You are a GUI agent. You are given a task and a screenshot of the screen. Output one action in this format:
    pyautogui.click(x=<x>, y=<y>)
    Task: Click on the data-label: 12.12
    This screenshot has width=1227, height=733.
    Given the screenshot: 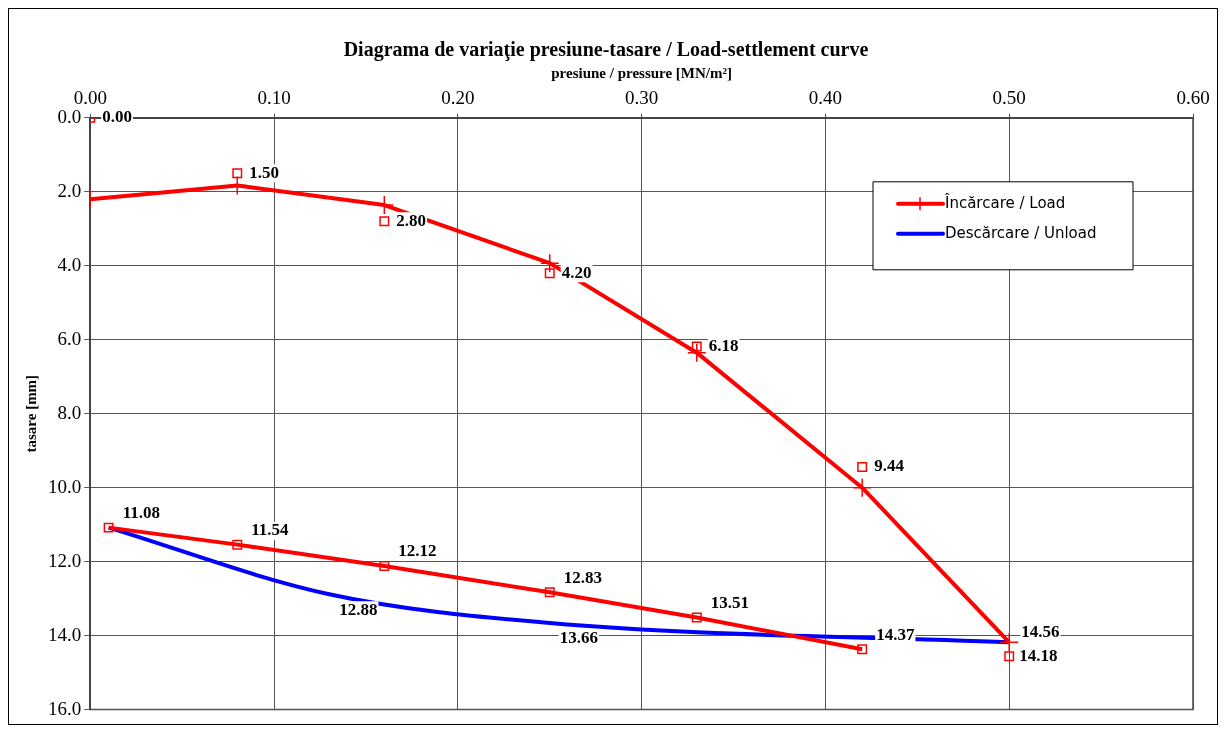 What is the action you would take?
    pyautogui.click(x=417, y=551)
    